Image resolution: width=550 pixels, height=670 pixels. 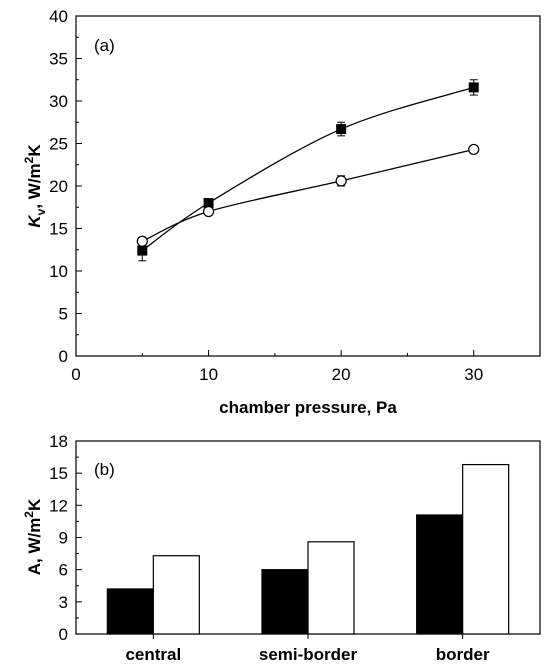 What do you see at coordinates (29, 514) in the screenshot?
I see `b-y-label-superscript: 2` at bounding box center [29, 514].